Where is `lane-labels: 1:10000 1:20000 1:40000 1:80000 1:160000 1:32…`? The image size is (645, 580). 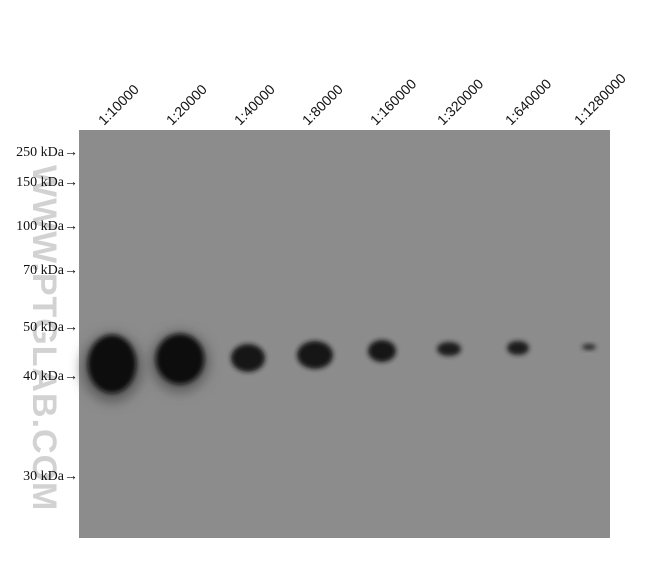
lane-labels: 1:10000 1:20000 1:40000 1:80000 1:160000 1:32… is located at coordinates (362, 99).